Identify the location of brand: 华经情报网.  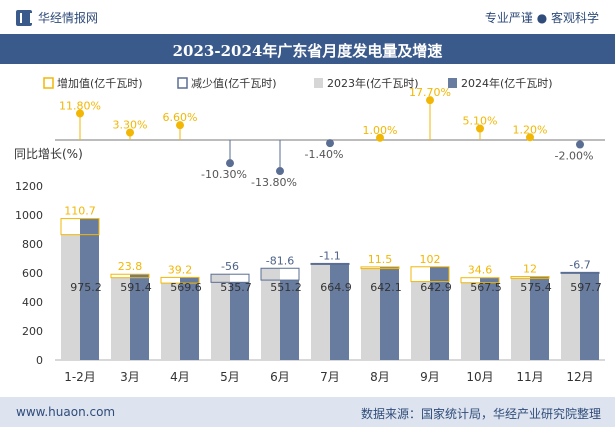
(57, 17).